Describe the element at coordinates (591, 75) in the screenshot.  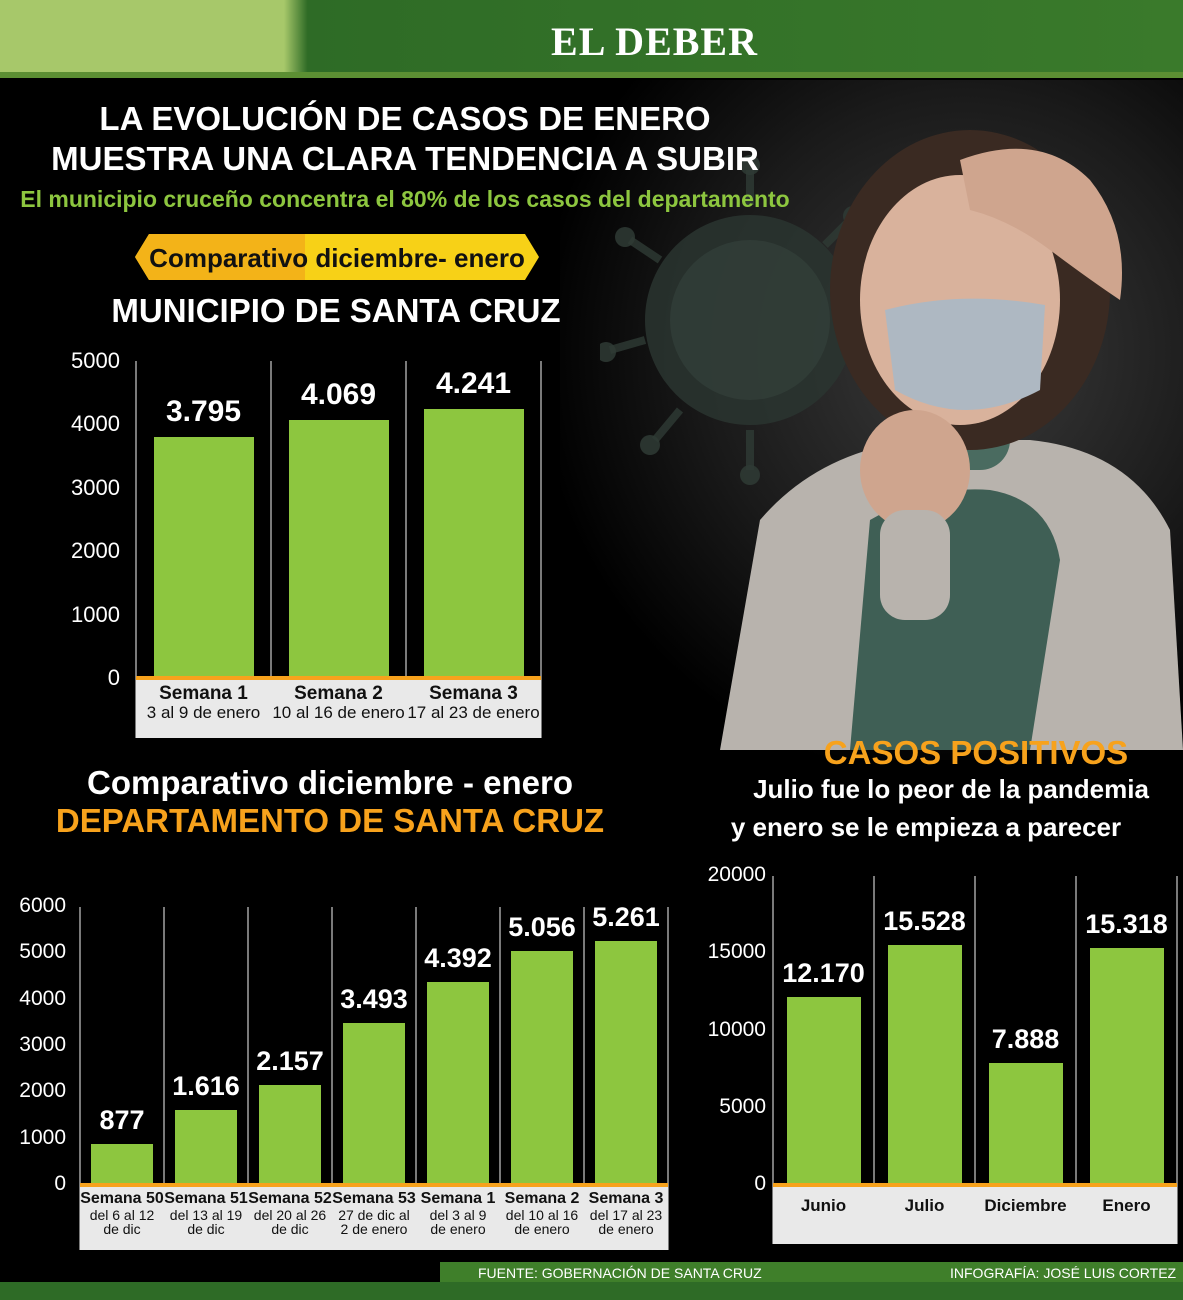
I see `header-strip` at that location.